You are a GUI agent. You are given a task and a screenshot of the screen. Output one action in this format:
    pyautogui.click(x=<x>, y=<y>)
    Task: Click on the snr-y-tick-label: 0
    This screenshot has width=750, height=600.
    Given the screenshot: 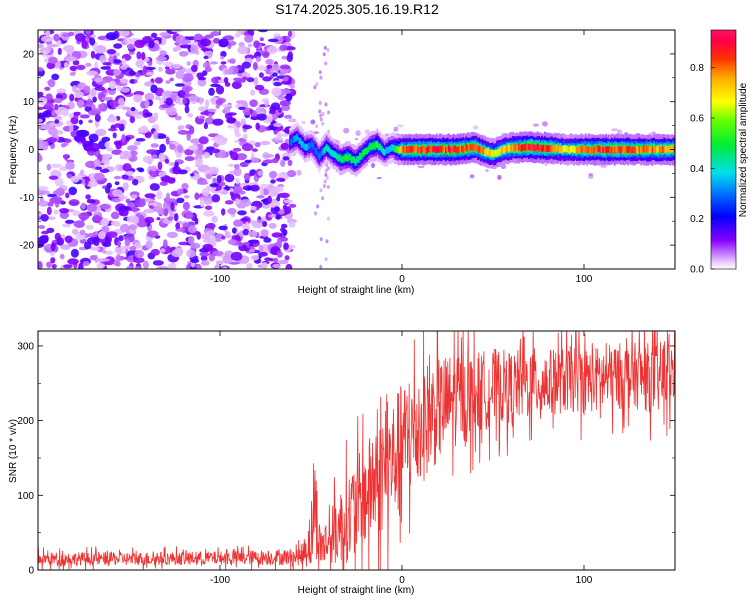 What is the action you would take?
    pyautogui.click(x=31, y=571)
    